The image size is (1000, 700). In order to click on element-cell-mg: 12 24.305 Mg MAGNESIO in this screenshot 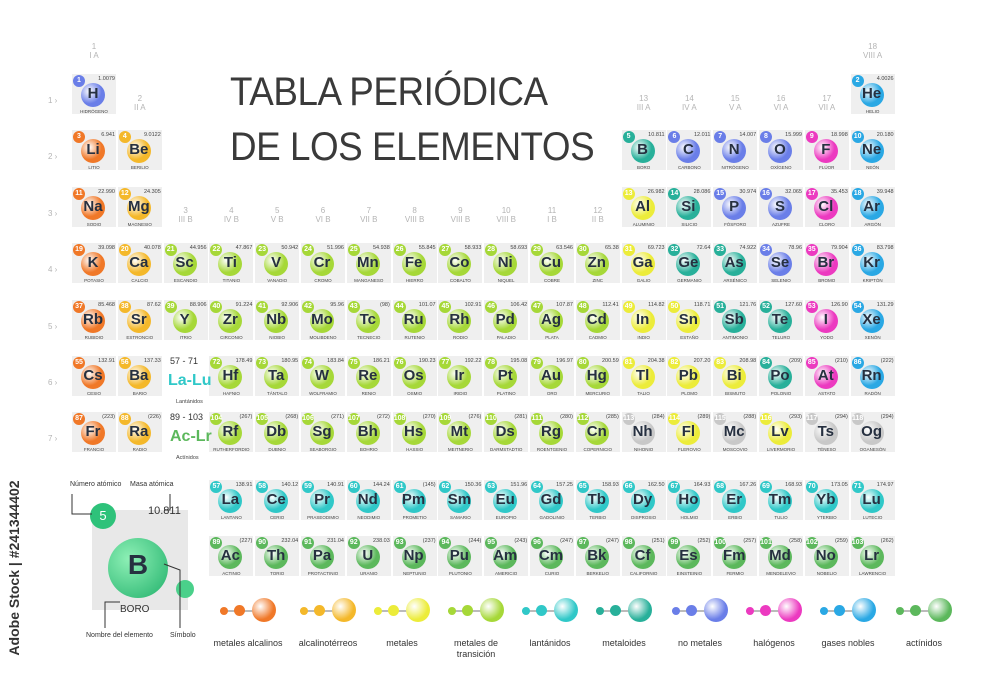, I will do `click(139, 206)`.